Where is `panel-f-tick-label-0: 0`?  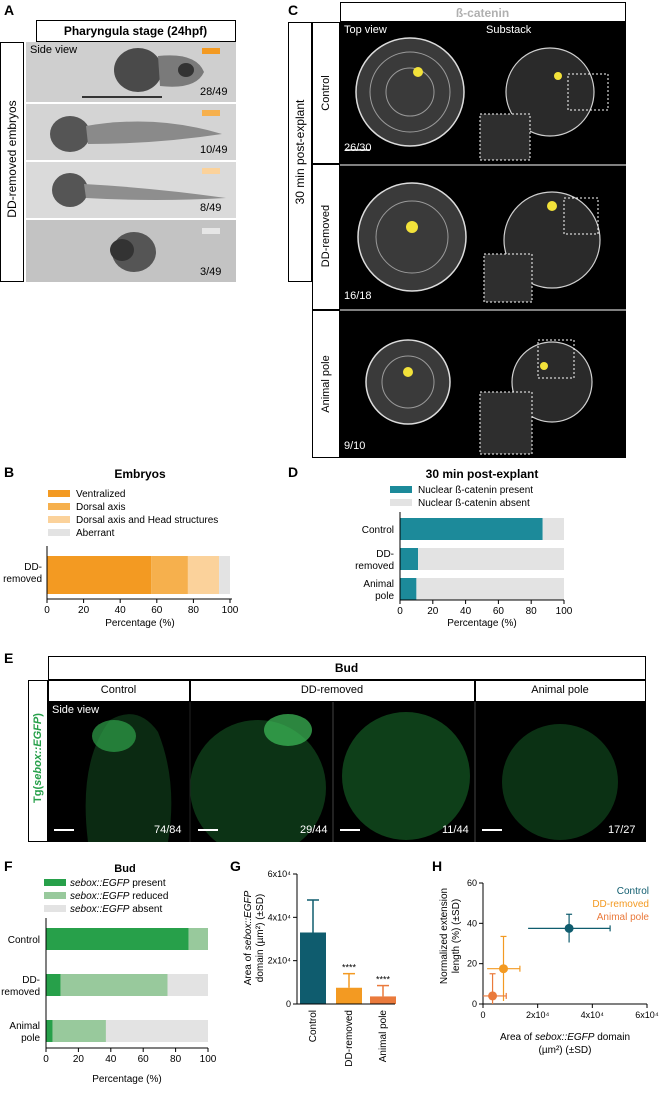 panel-f-tick-label-0: 0 is located at coordinates (46, 1059).